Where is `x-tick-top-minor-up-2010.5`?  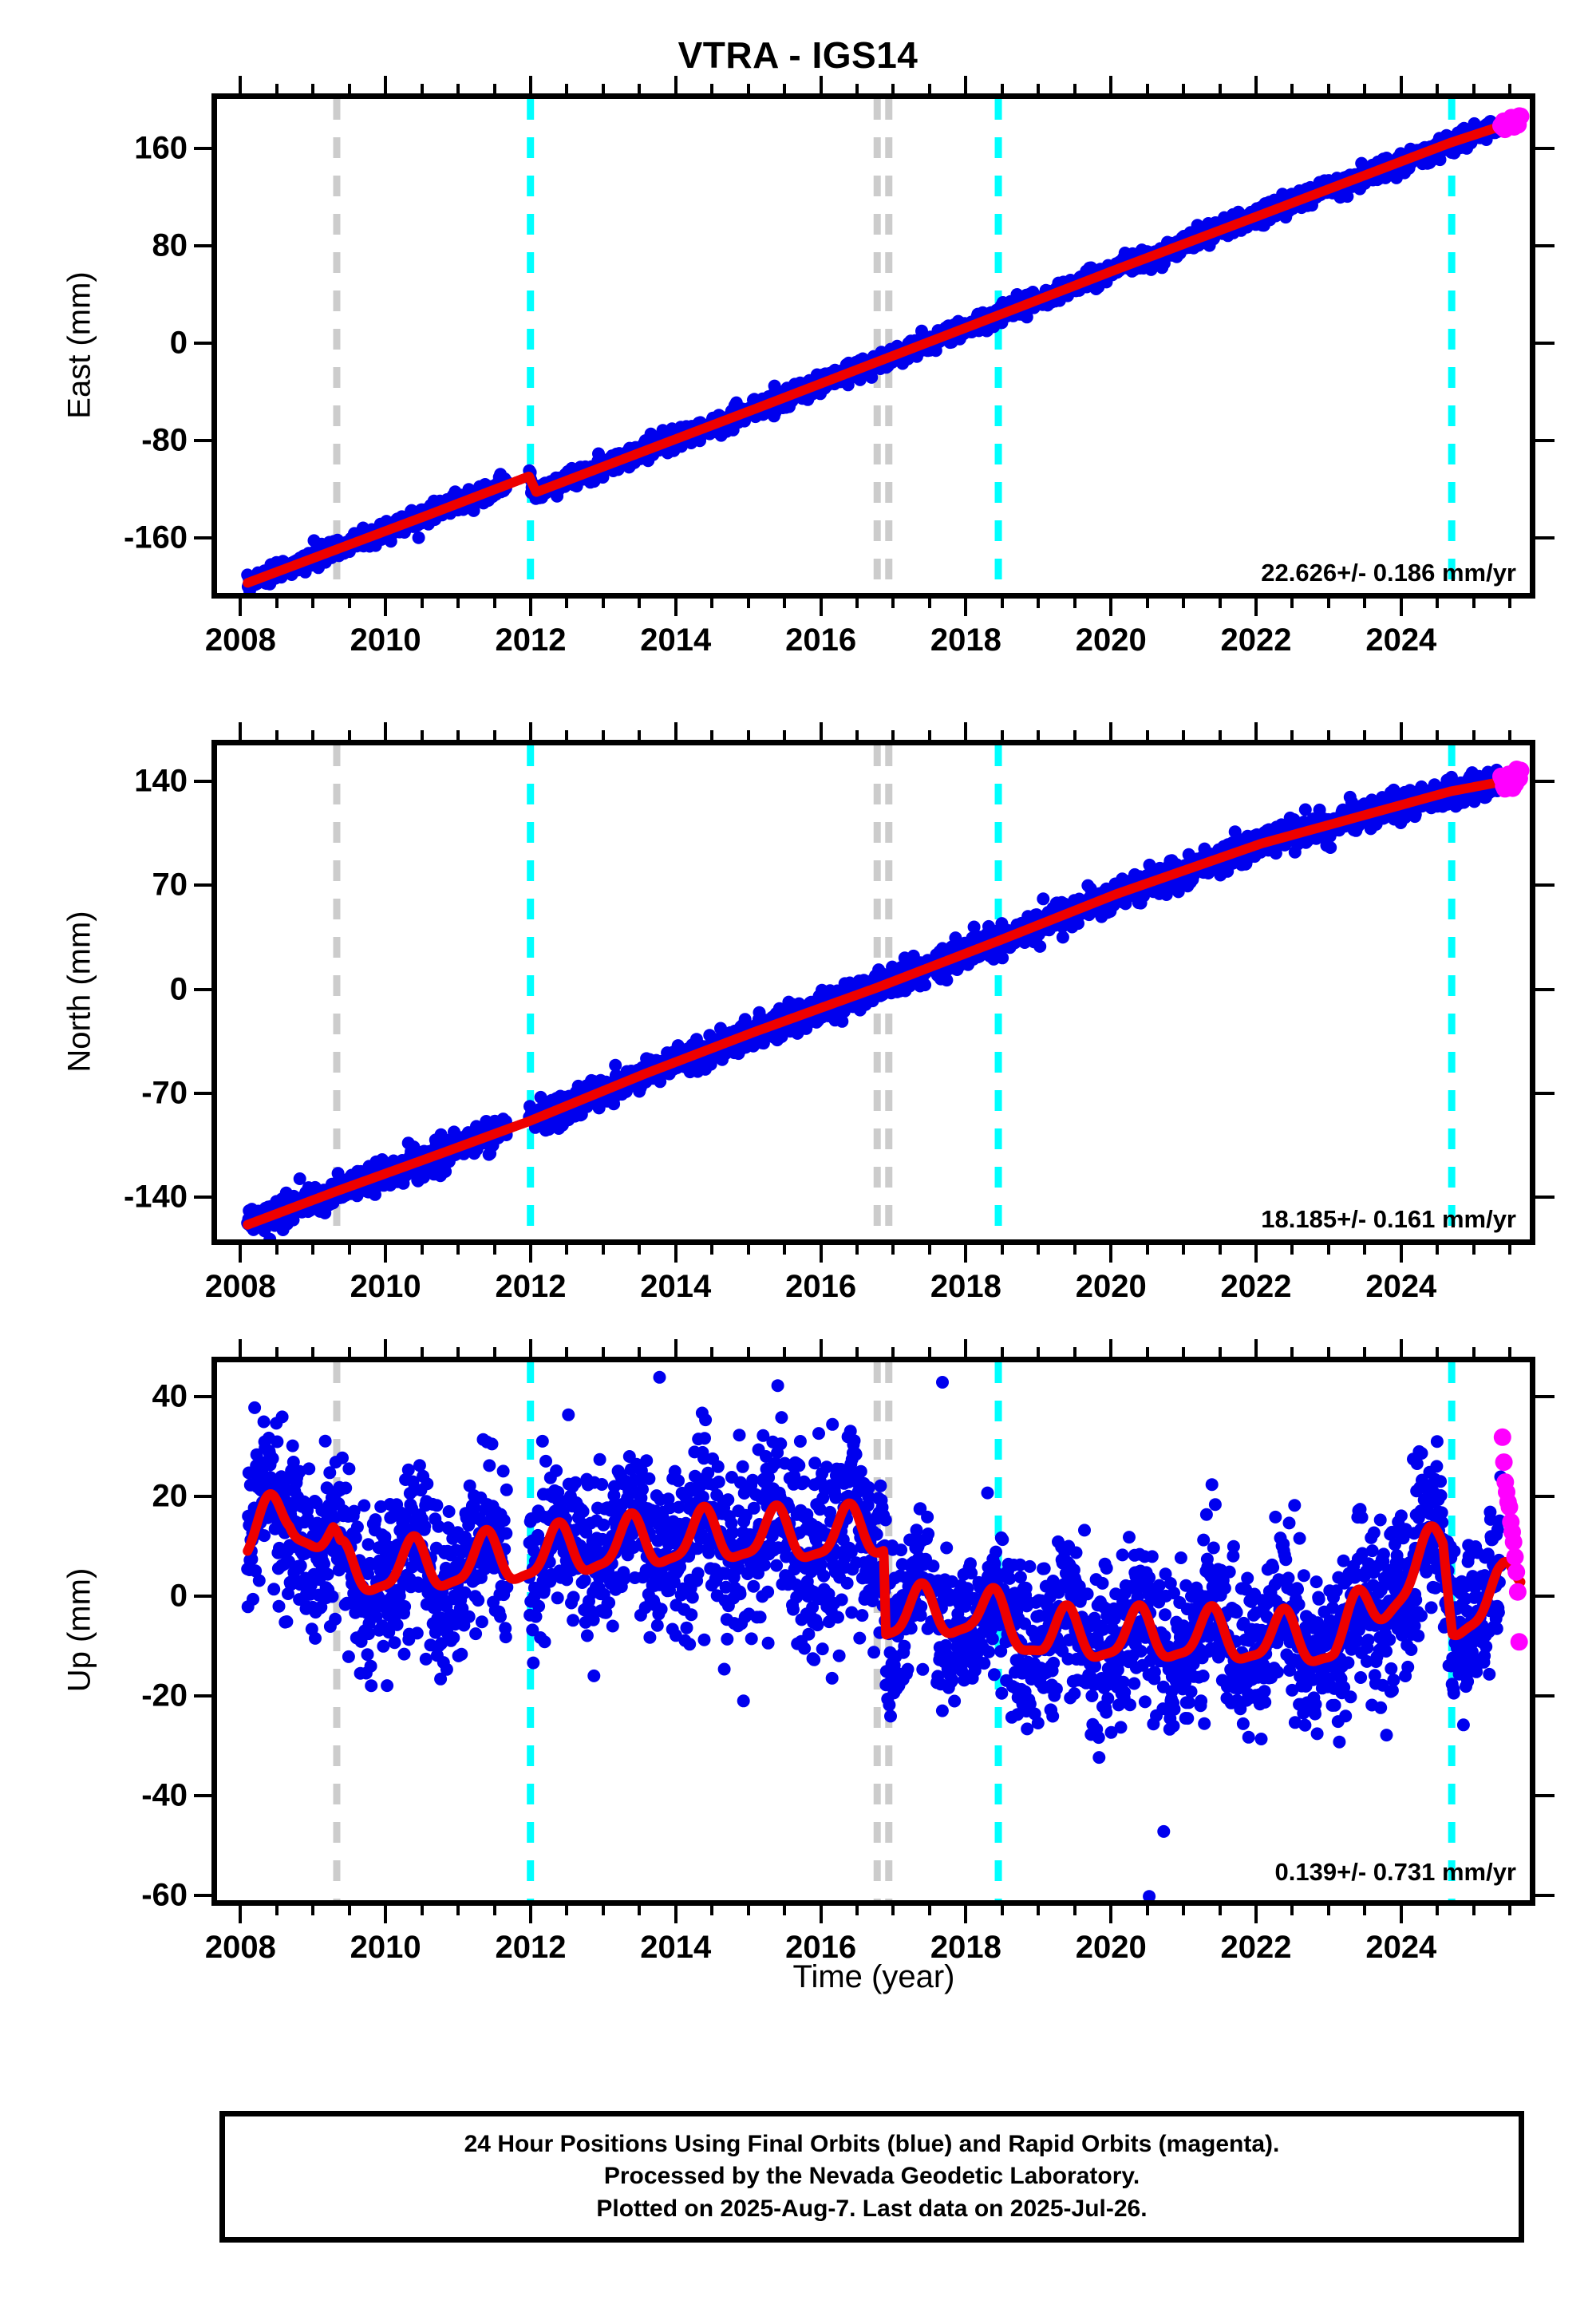
x-tick-top-minor-up-2010.5 is located at coordinates (422, 1352).